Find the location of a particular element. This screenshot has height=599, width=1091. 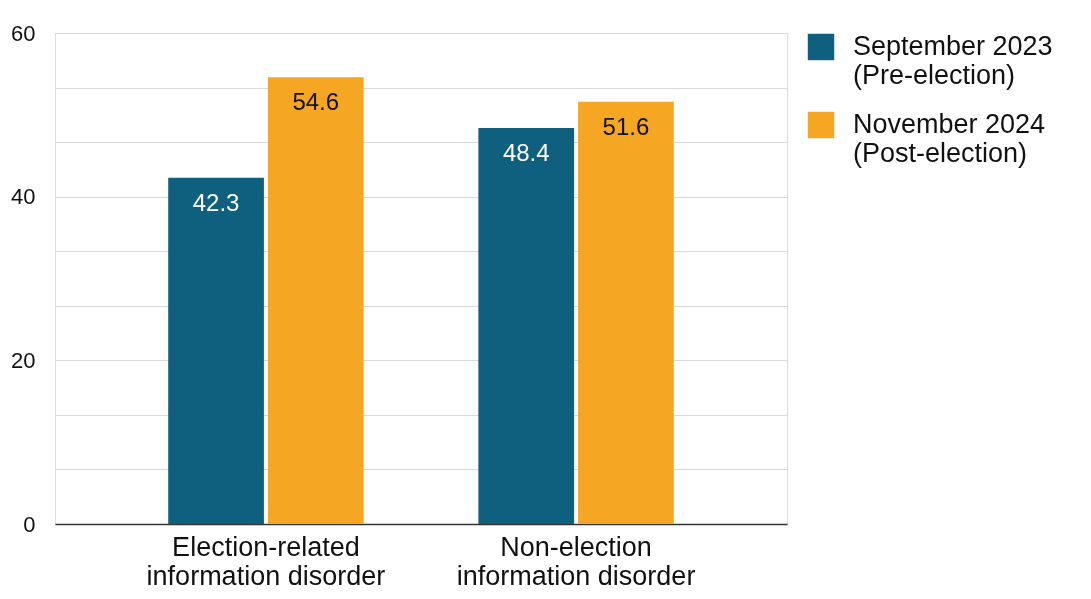

legend-label: November 2024 (Post-election) is located at coordinates (949, 138).